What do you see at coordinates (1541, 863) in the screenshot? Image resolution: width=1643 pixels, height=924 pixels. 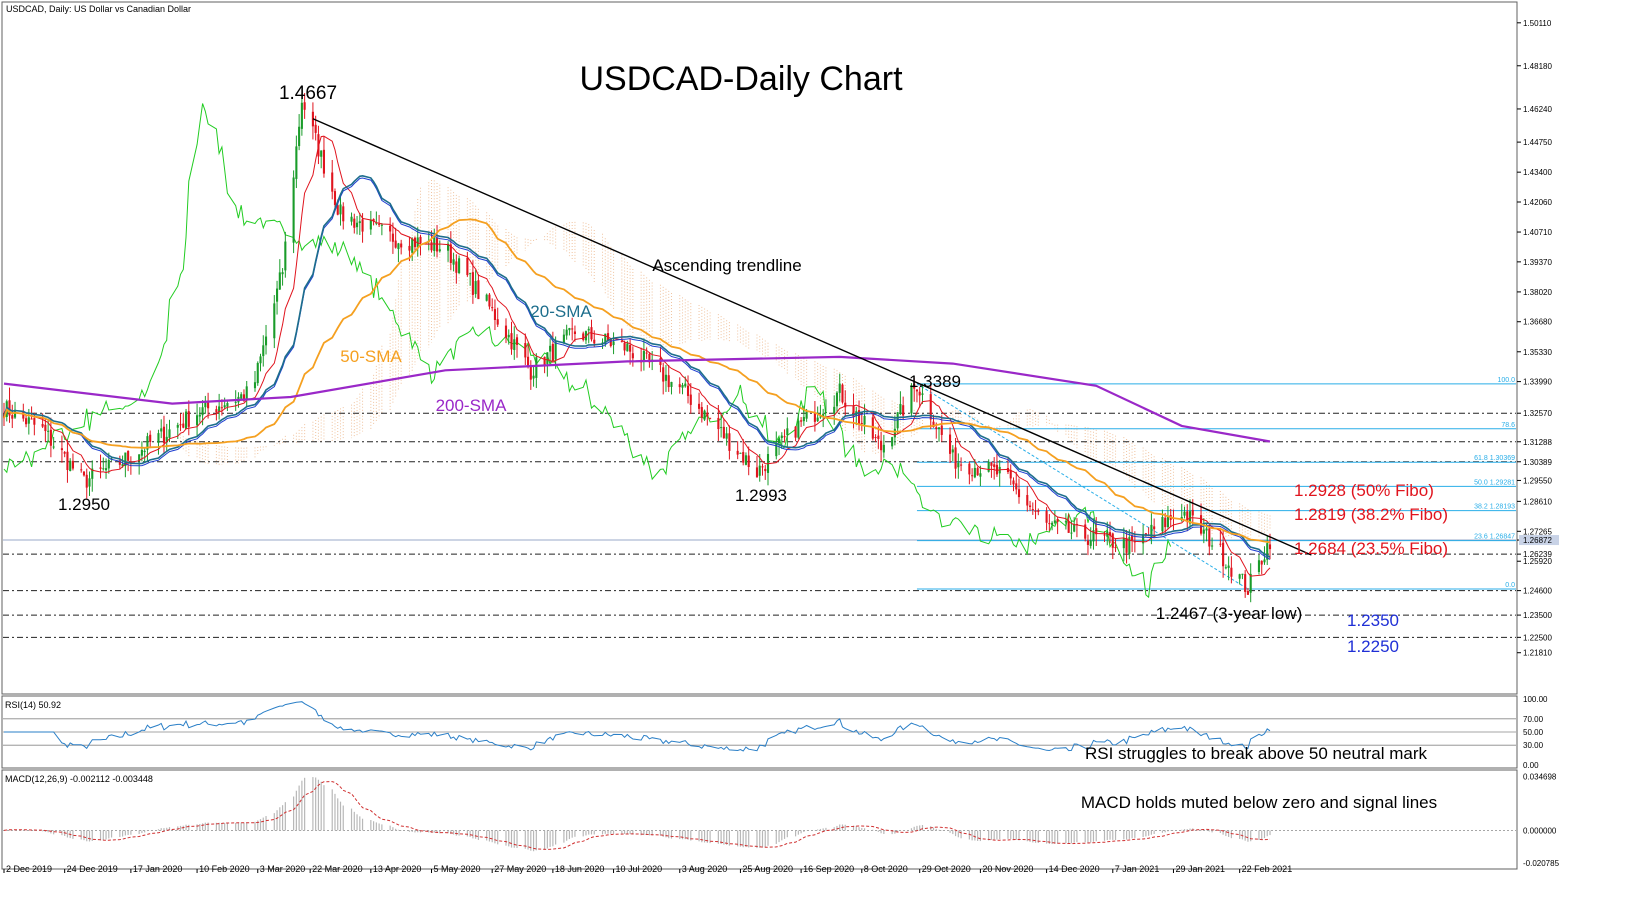 I see `macd-tick-label: -0.020785` at bounding box center [1541, 863].